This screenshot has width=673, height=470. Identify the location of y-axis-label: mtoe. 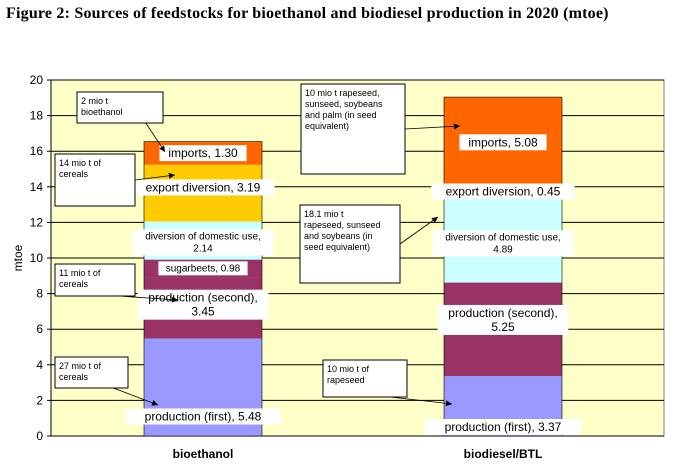
(18, 257).